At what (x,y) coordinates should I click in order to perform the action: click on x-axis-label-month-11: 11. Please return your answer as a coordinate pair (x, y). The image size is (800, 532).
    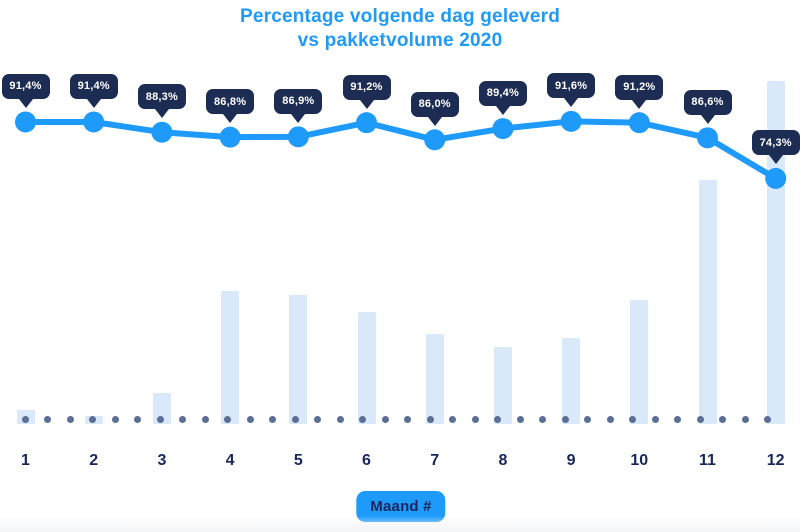
    Looking at the image, I should click on (707, 460).